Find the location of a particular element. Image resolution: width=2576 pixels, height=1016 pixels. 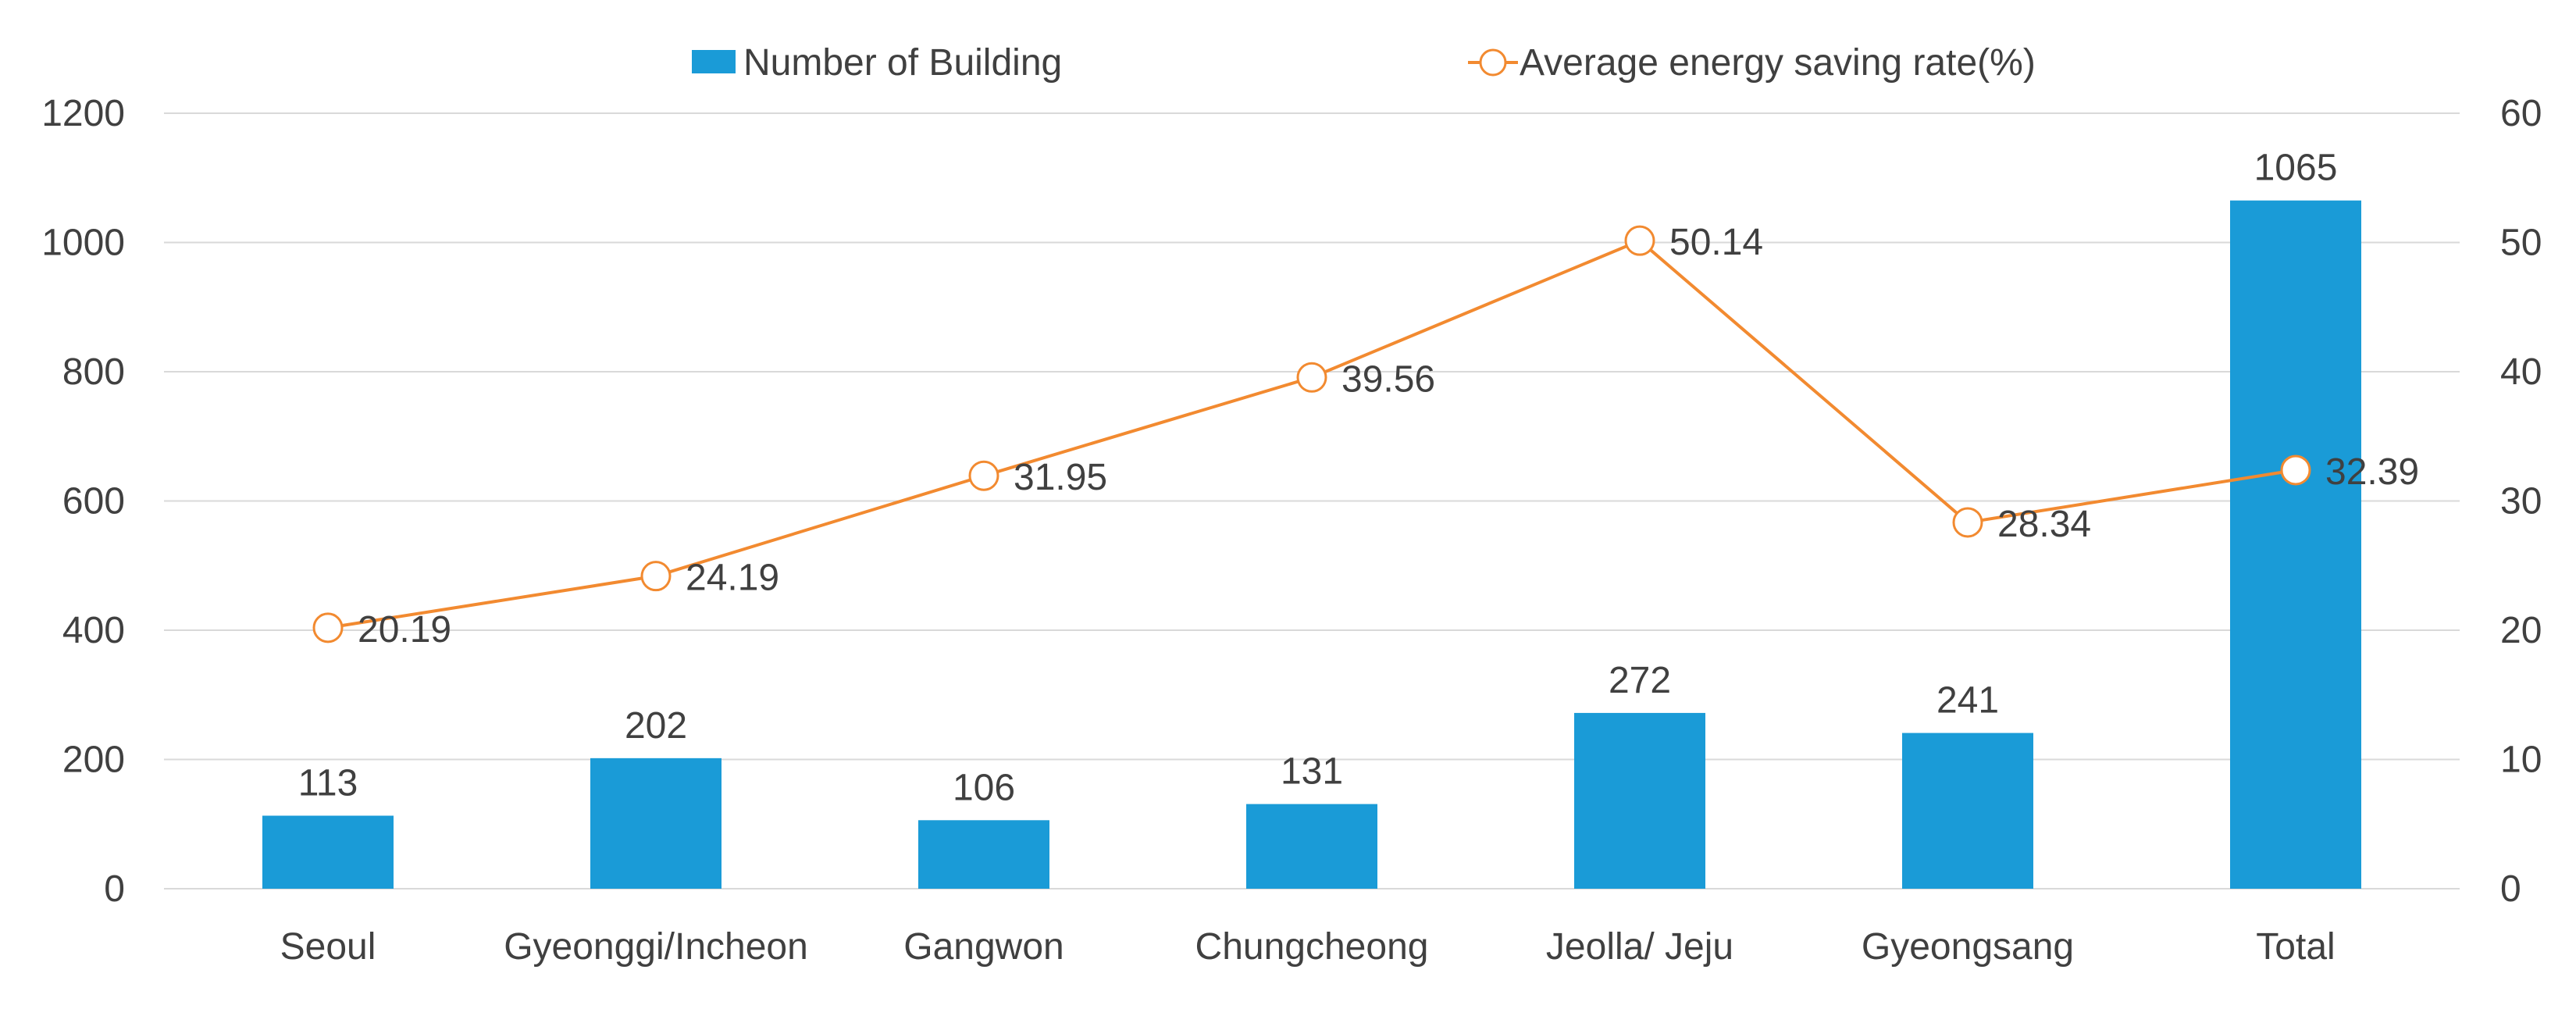

right-axis-tick-label: 30 is located at coordinates (2521, 501).